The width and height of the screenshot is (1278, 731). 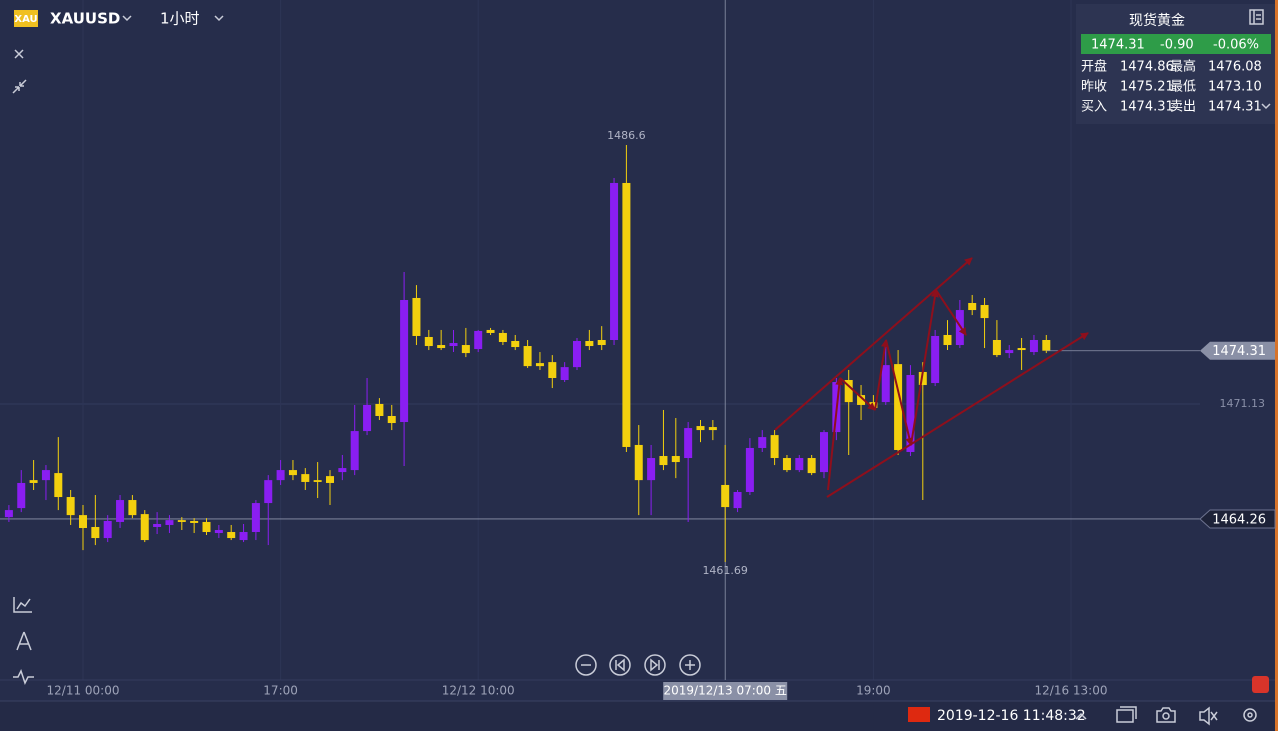 I want to click on quote-label: 卖出, so click(x=1183, y=107).